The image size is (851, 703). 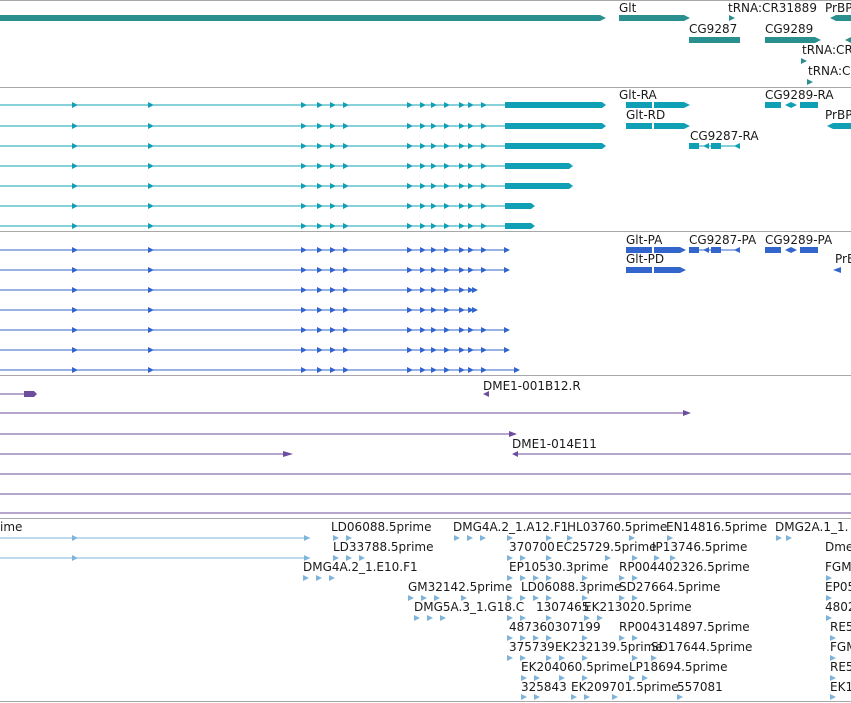 I want to click on gene-feature-glt, so click(x=654, y=18).